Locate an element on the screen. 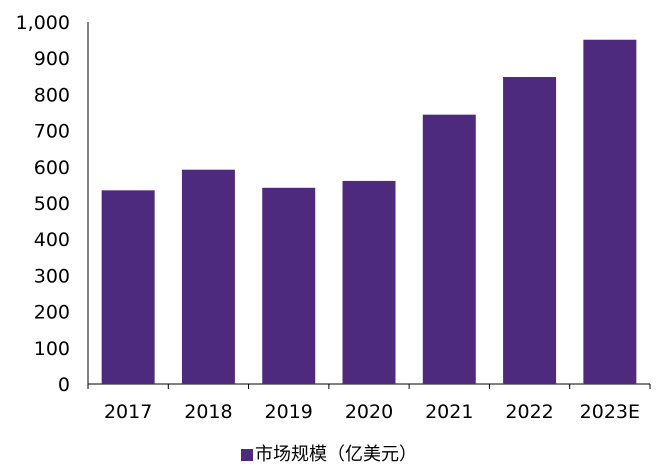  y-tick-label: 200 is located at coordinates (52, 313).